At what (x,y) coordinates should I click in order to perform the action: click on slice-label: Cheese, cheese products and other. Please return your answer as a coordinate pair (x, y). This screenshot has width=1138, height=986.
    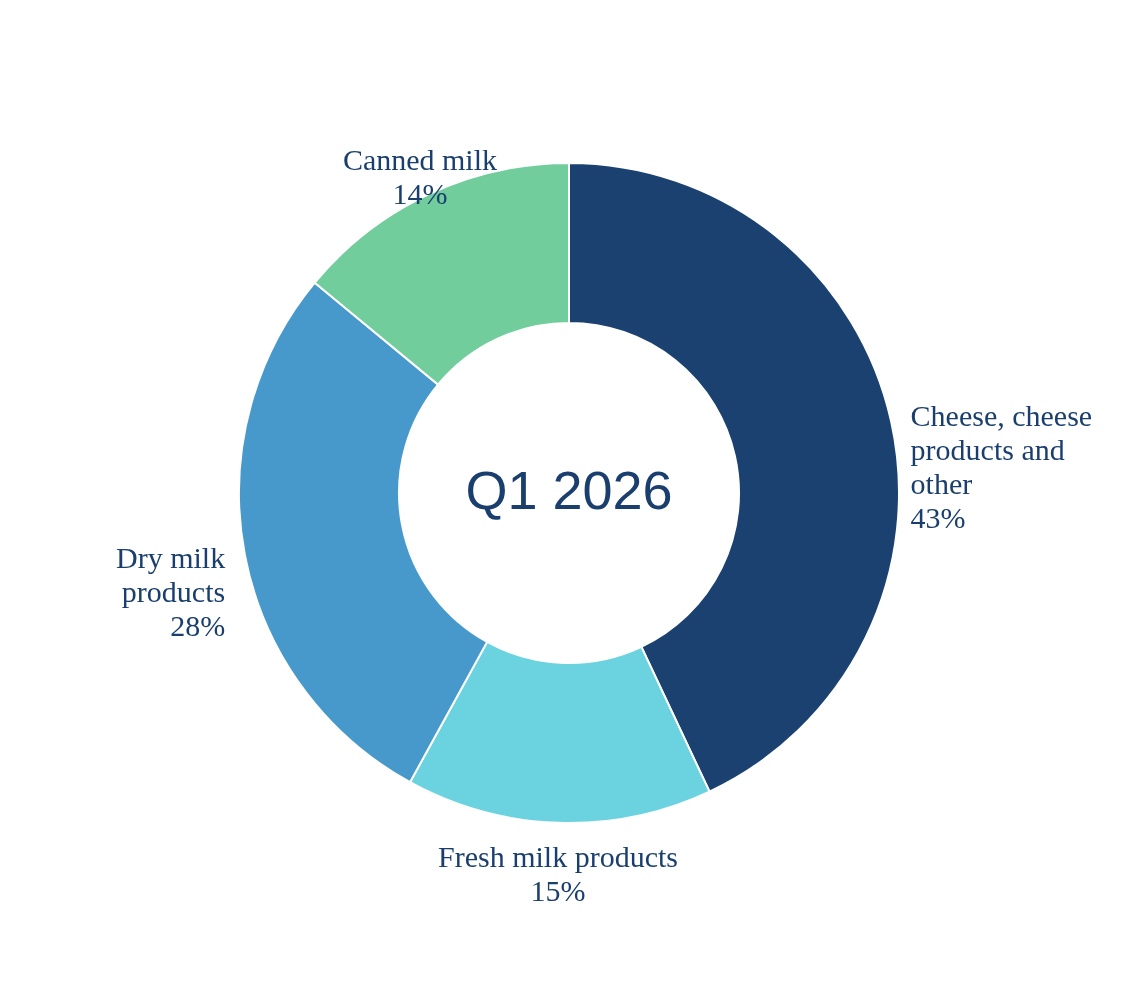
    Looking at the image, I should click on (1001, 449).